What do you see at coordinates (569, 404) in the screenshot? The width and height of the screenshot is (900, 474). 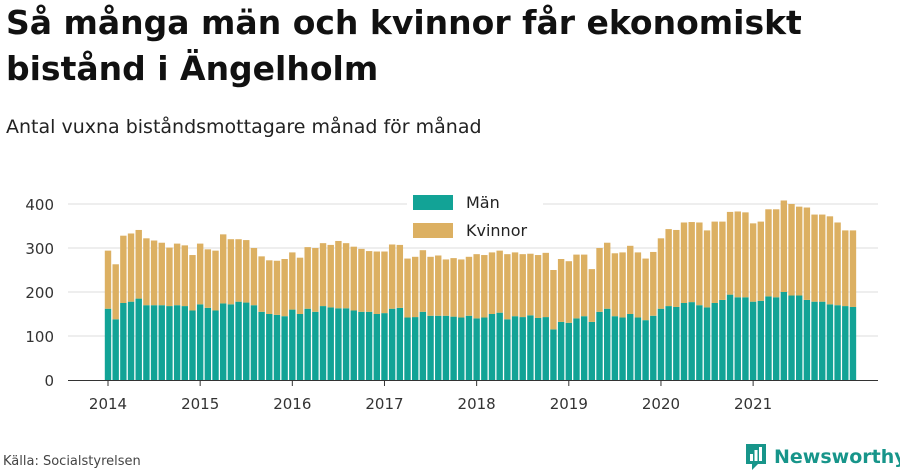 I see `x-tick-label: 2019` at bounding box center [569, 404].